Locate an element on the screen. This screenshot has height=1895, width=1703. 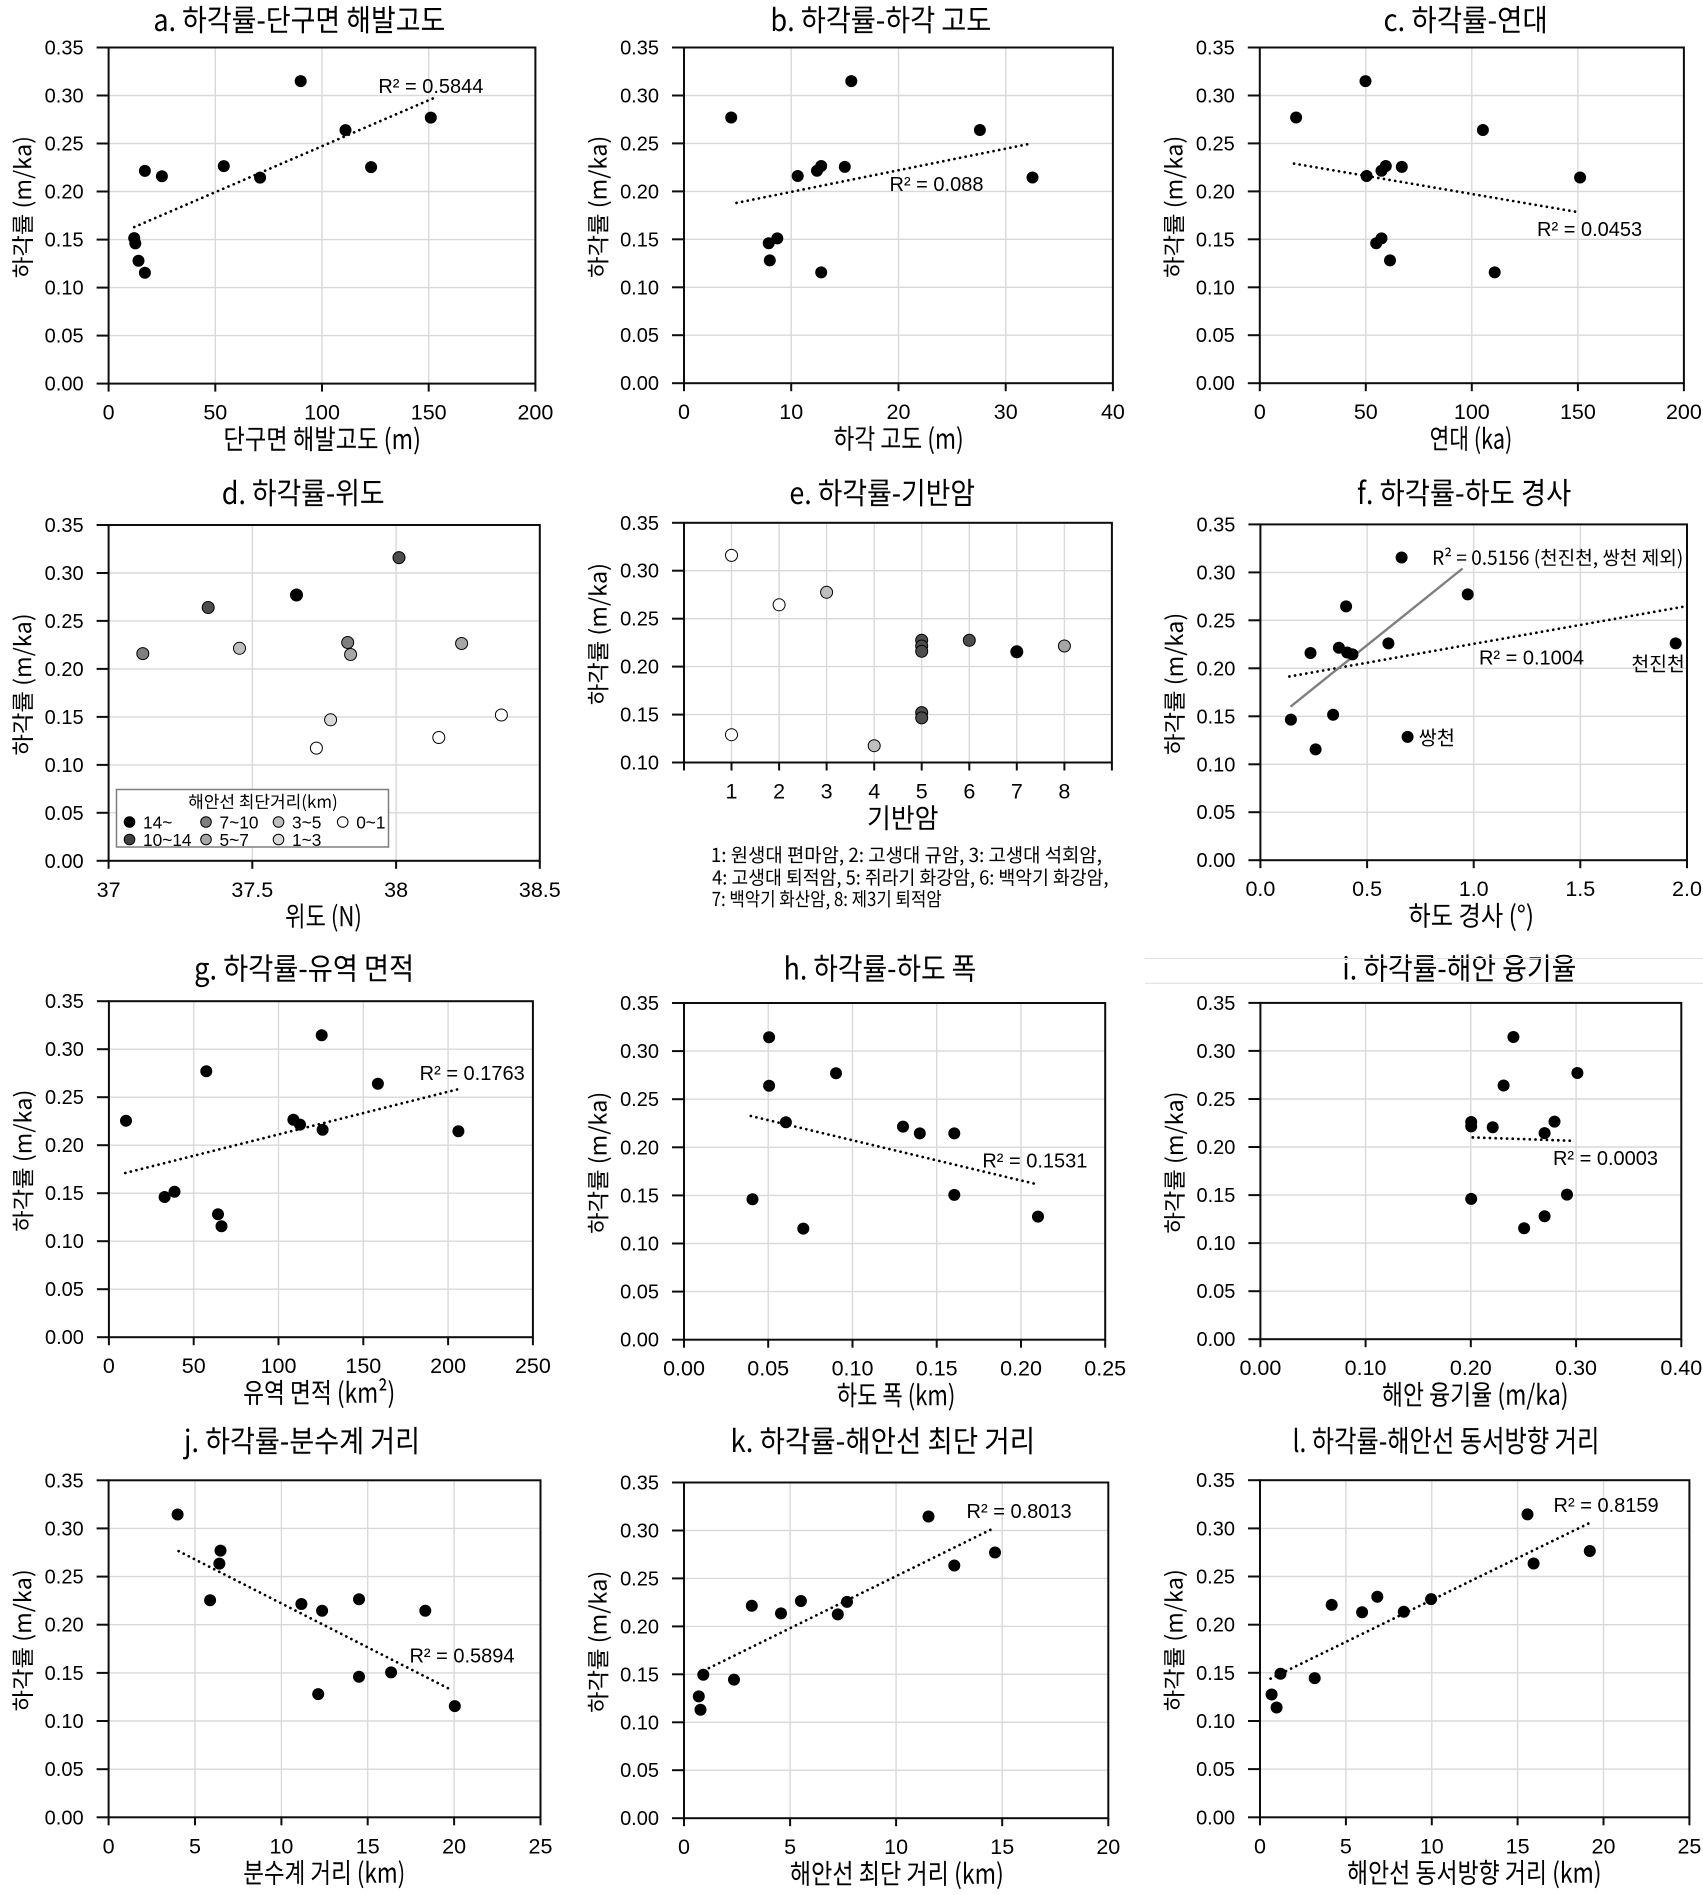
svg-text: R² = 0.0453 is located at coordinates (1589, 230).